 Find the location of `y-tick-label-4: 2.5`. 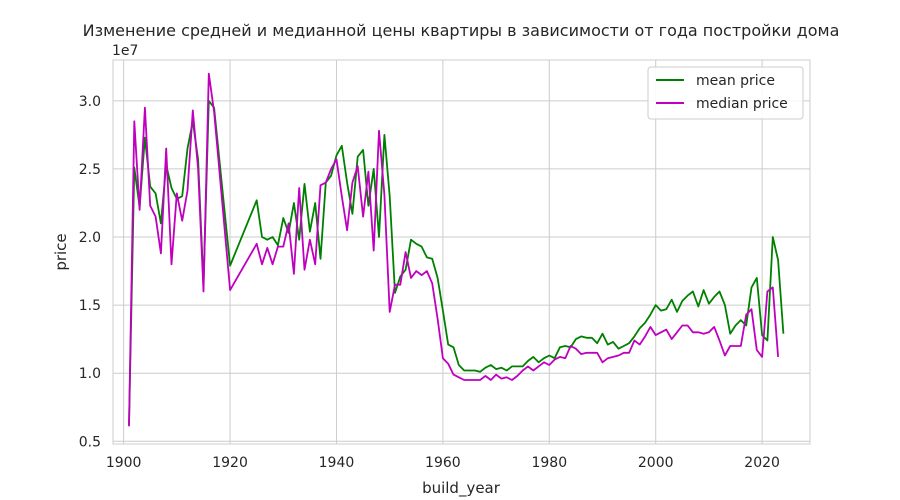

y-tick-label-4: 2.5 is located at coordinates (90, 170).